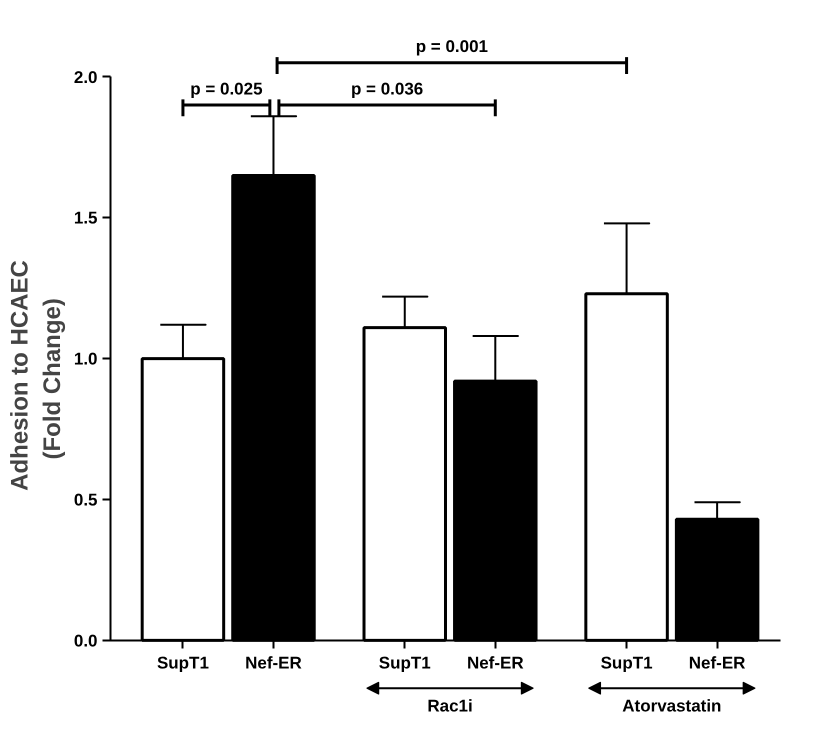 The image size is (830, 749). What do you see at coordinates (86, 77) in the screenshot?
I see `y-tick-label: 2.0` at bounding box center [86, 77].